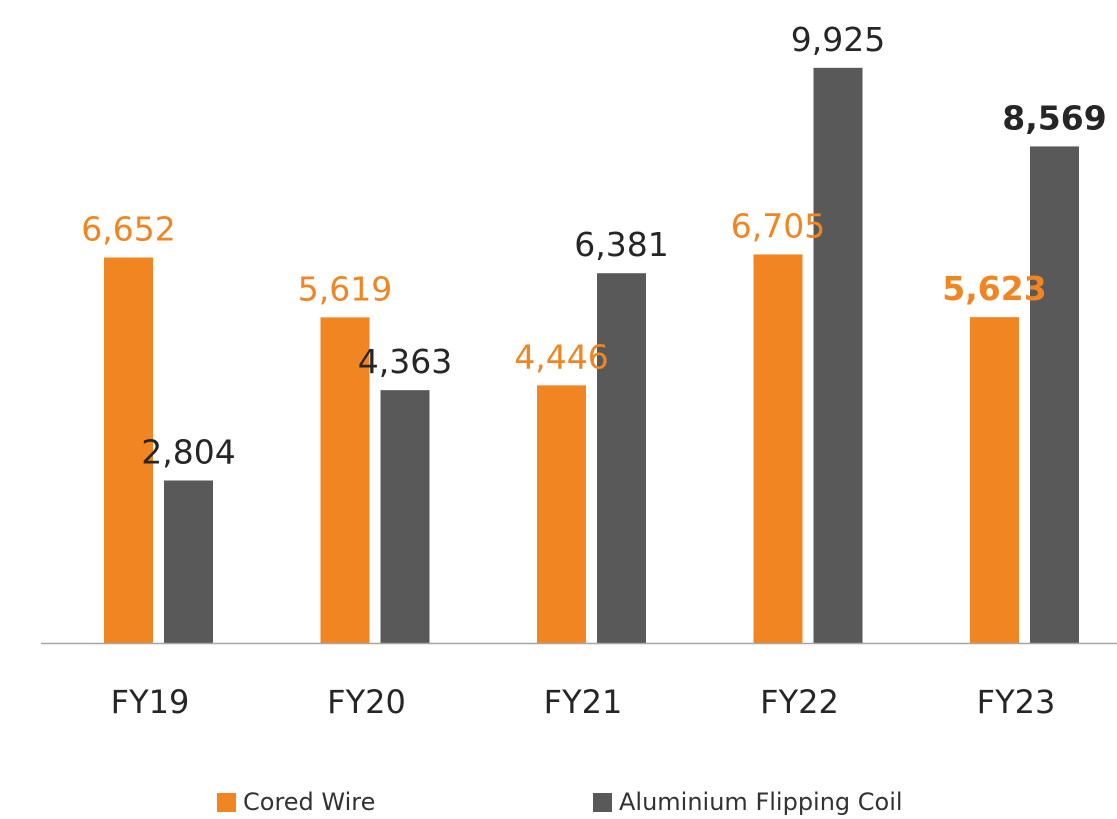 This screenshot has height=819, width=1117. I want to click on data-label-aluminium-flipping-coil-fy22: 9,925, so click(838, 39).